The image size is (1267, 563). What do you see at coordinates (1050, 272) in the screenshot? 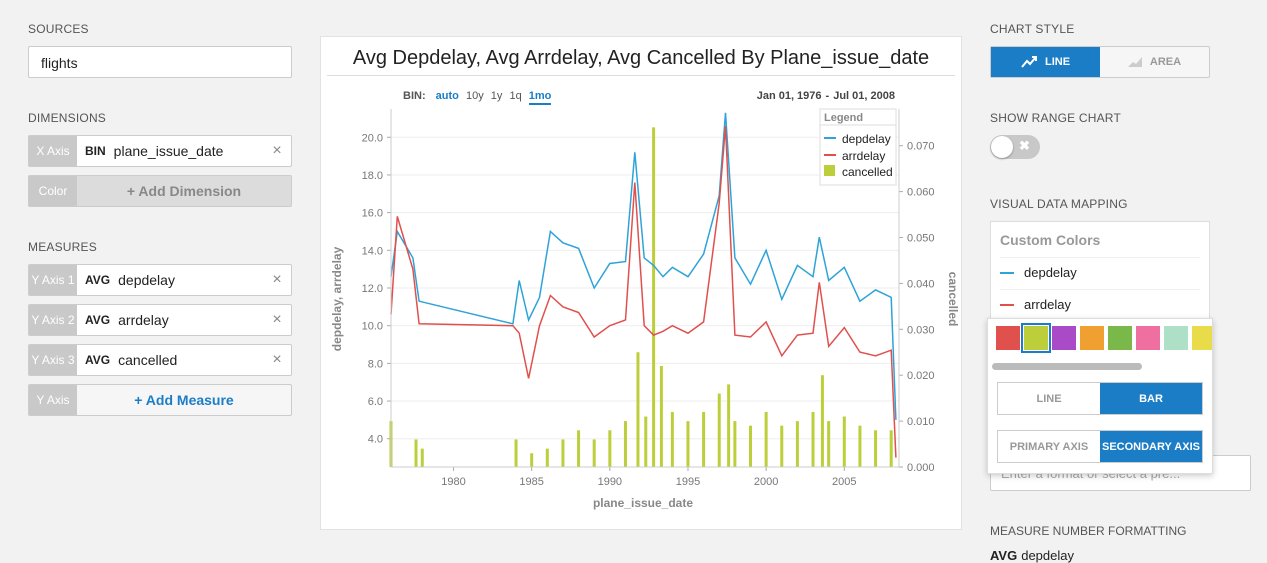
I see `mapping-label-depdelay: depdelay` at bounding box center [1050, 272].